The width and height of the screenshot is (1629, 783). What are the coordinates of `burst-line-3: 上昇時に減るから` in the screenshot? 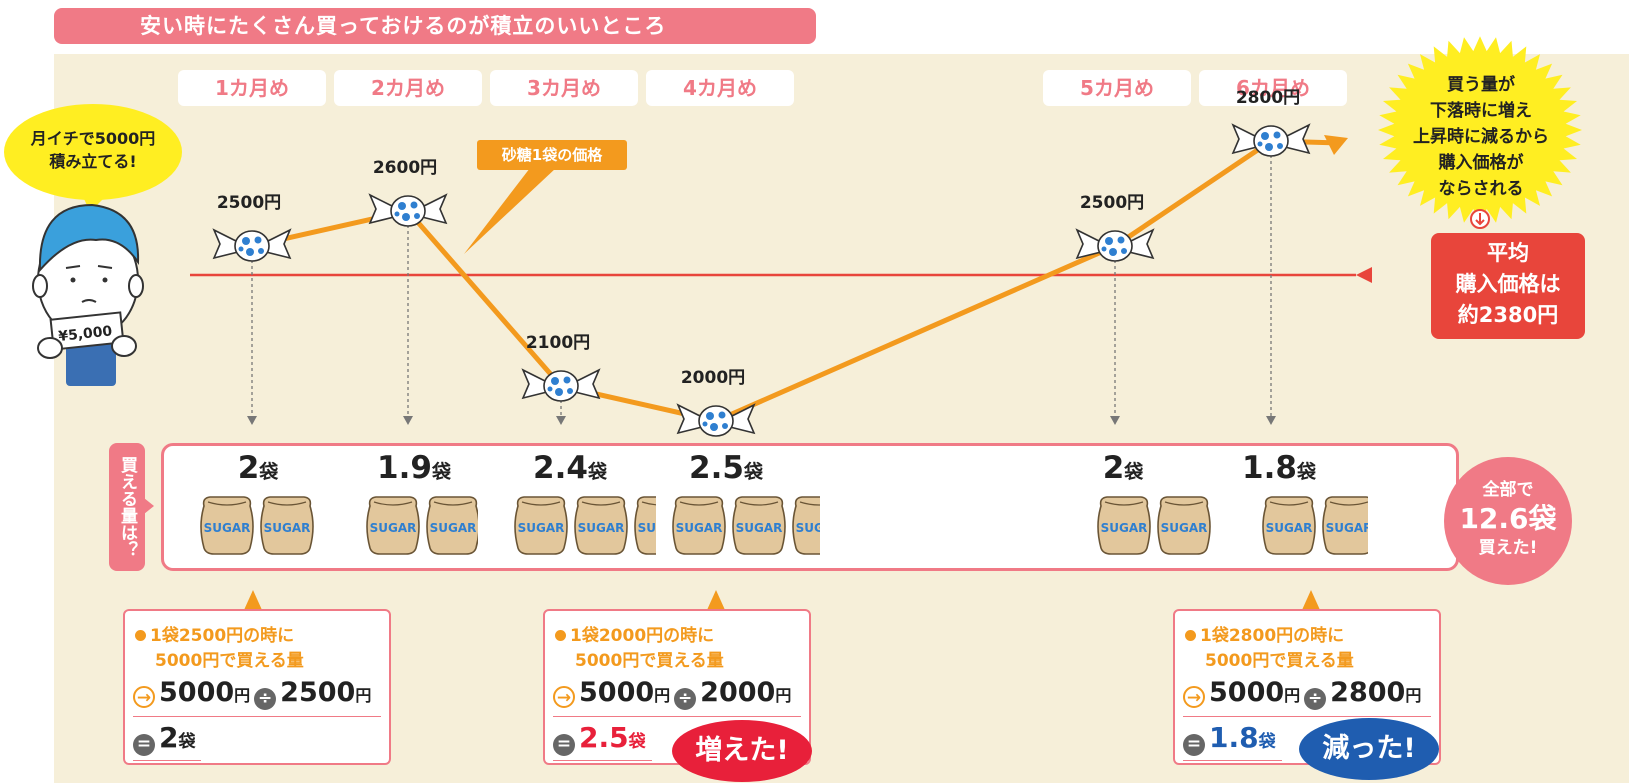 It's located at (1481, 137).